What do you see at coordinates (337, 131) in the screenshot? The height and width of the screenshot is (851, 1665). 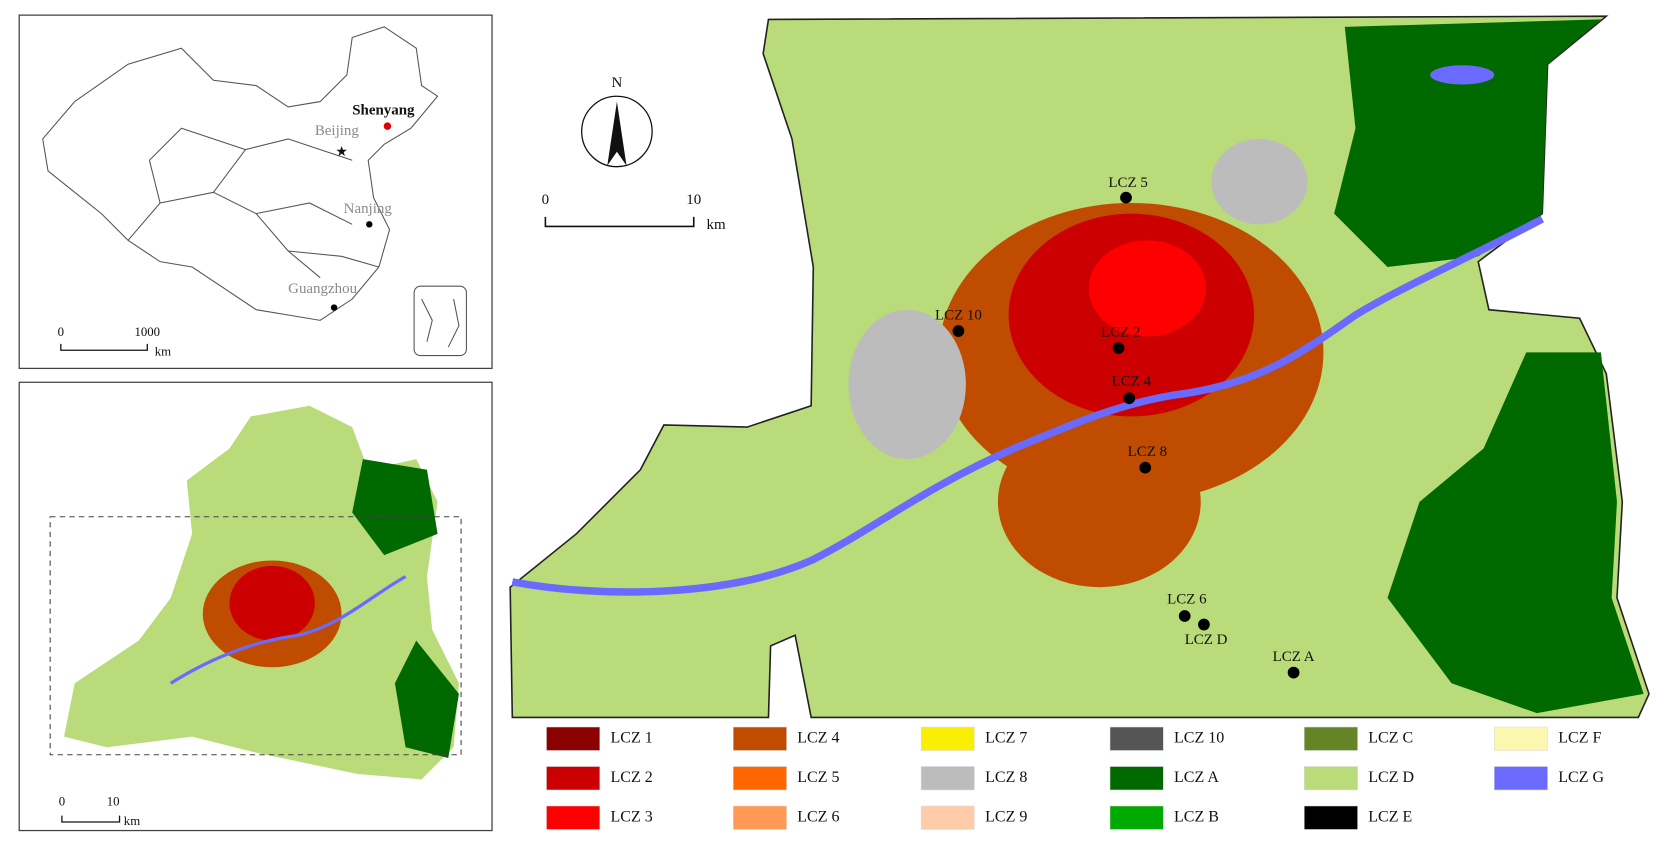 I see `city-label: Beijing` at bounding box center [337, 131].